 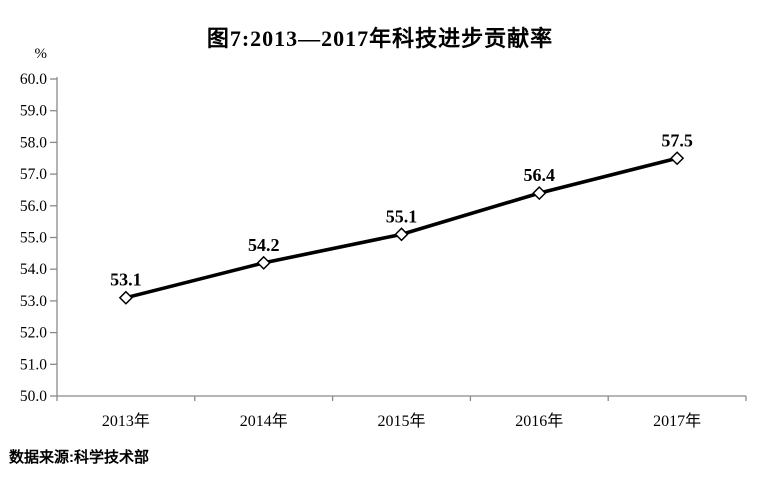 I want to click on data-label: 55.1, so click(x=402, y=216).